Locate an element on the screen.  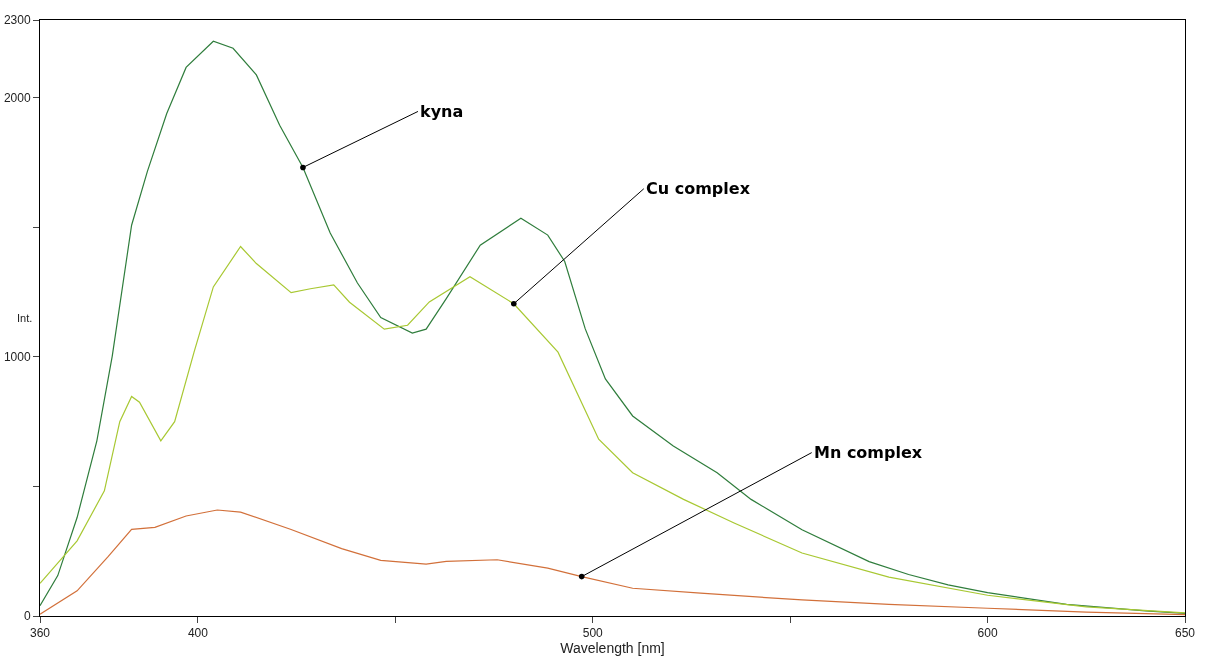
y-axis-title: Int. is located at coordinates (25, 318).